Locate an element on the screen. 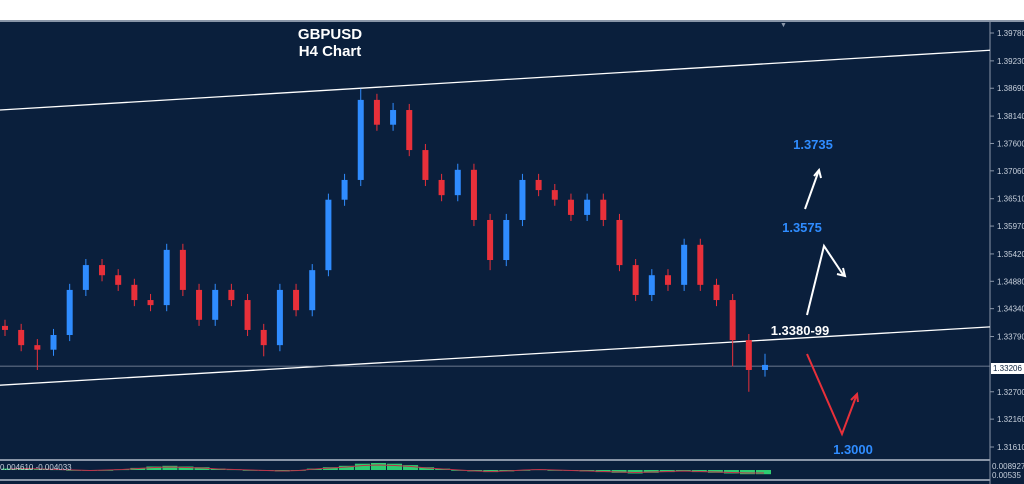  indicator-axis-bottom: 0.00535 is located at coordinates (1006, 475).